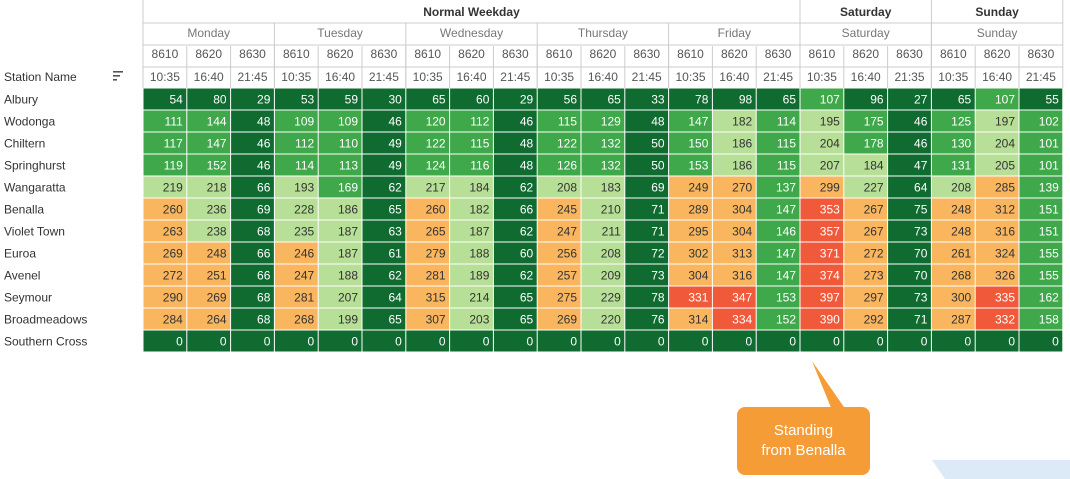  Describe the element at coordinates (264, 100) in the screenshot. I see `cell-value-label: 29` at that location.